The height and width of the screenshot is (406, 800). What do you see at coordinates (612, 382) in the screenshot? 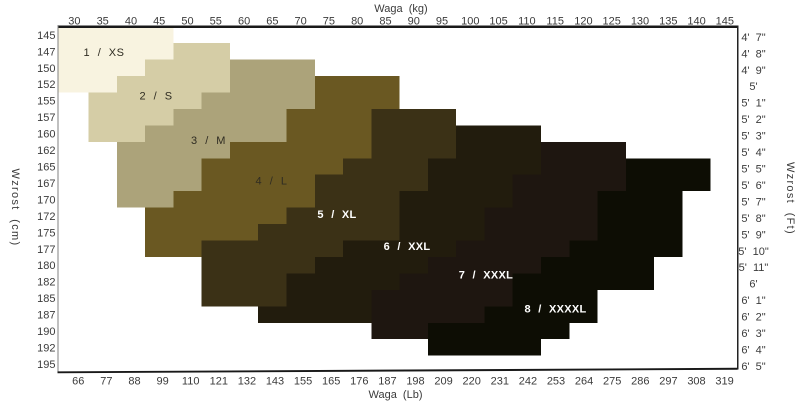
I see `svg-text: 275` at bounding box center [612, 382].